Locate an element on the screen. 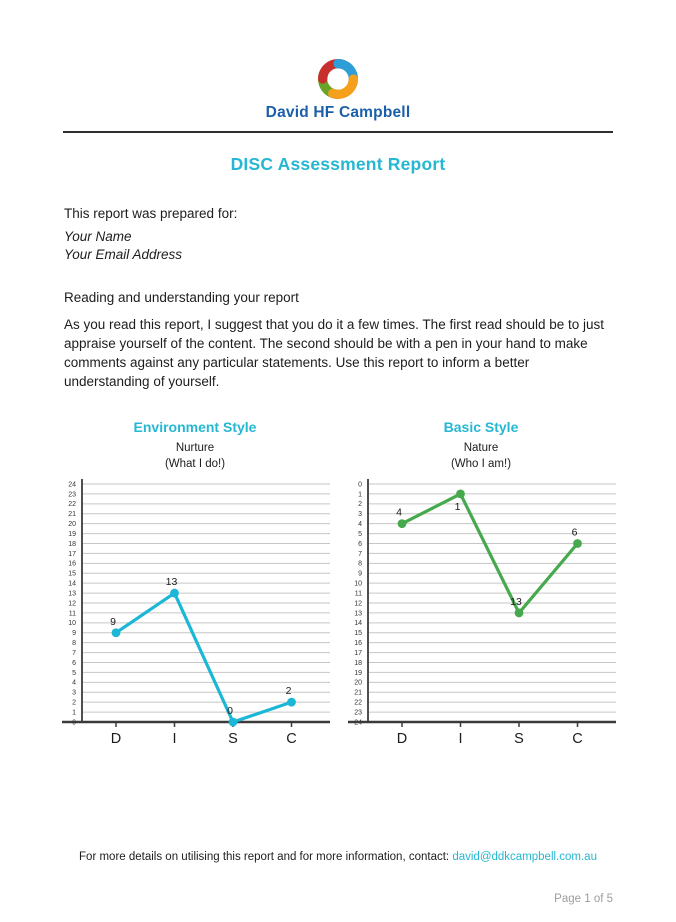 This screenshot has width=676, height=922. prepared-for-label: This report was prepared for: is located at coordinates (151, 213).